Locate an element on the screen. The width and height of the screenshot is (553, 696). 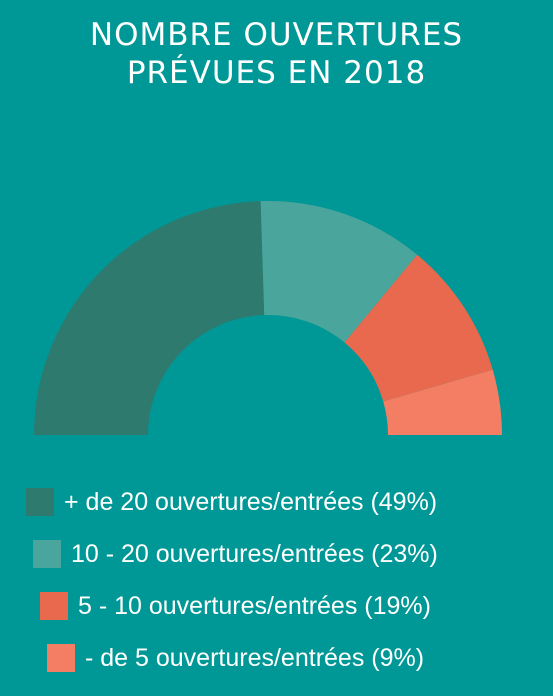
legend-item-10-20: 10 - 20 ouvertures/entrées (23%) is located at coordinates (235, 554).